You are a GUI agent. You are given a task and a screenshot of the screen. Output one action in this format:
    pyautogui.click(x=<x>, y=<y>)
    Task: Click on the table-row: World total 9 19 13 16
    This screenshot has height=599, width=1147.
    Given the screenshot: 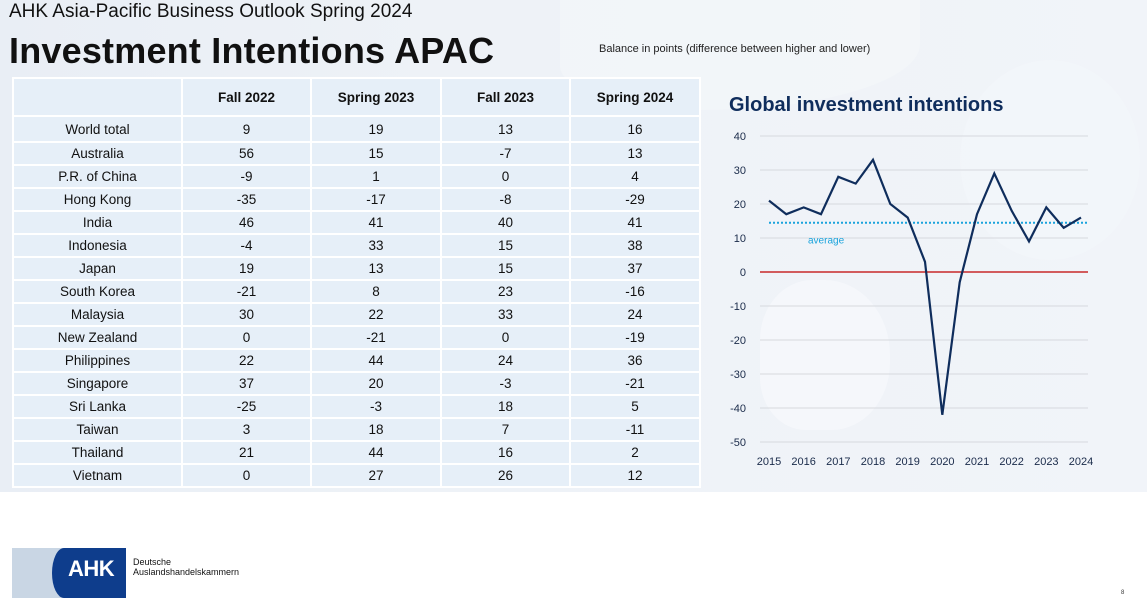 What is the action you would take?
    pyautogui.click(x=356, y=129)
    